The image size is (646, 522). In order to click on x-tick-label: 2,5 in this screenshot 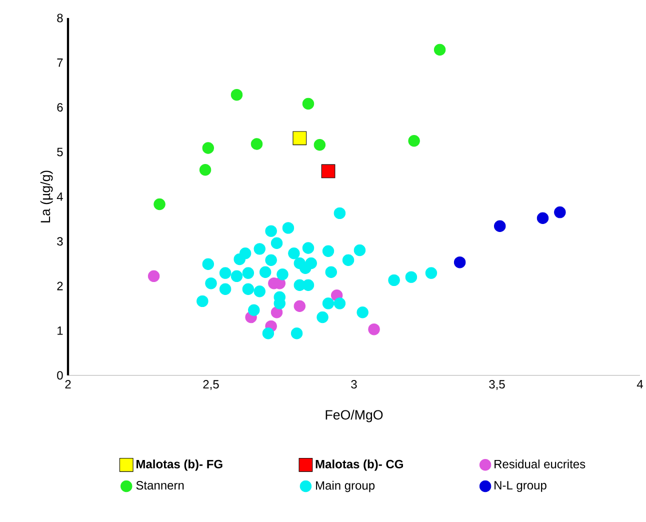, I will do `click(211, 385)`.